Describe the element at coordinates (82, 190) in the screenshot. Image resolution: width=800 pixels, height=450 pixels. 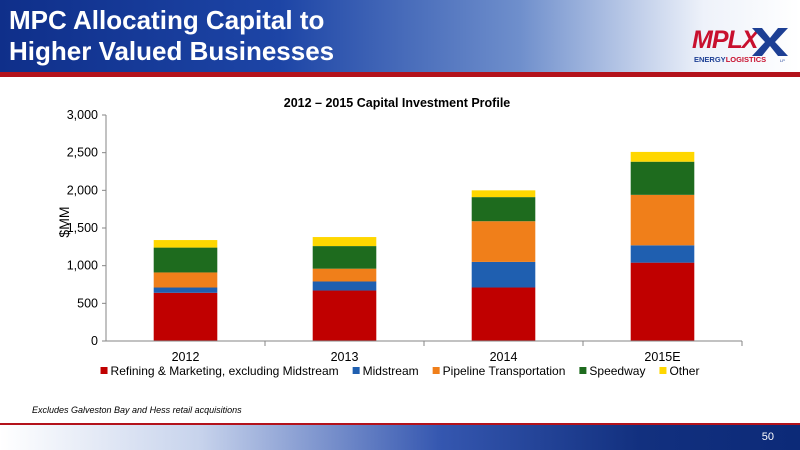
I see `y-tick-label: 2,000` at that location.